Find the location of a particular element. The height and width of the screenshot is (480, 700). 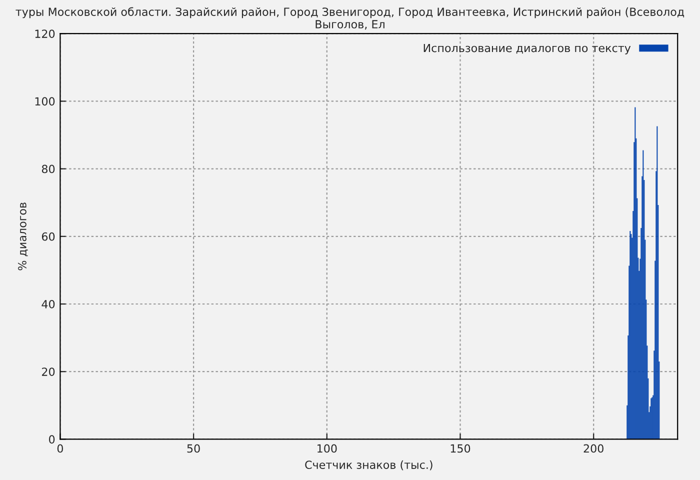

y-tick-label: 100 is located at coordinates (45, 101).